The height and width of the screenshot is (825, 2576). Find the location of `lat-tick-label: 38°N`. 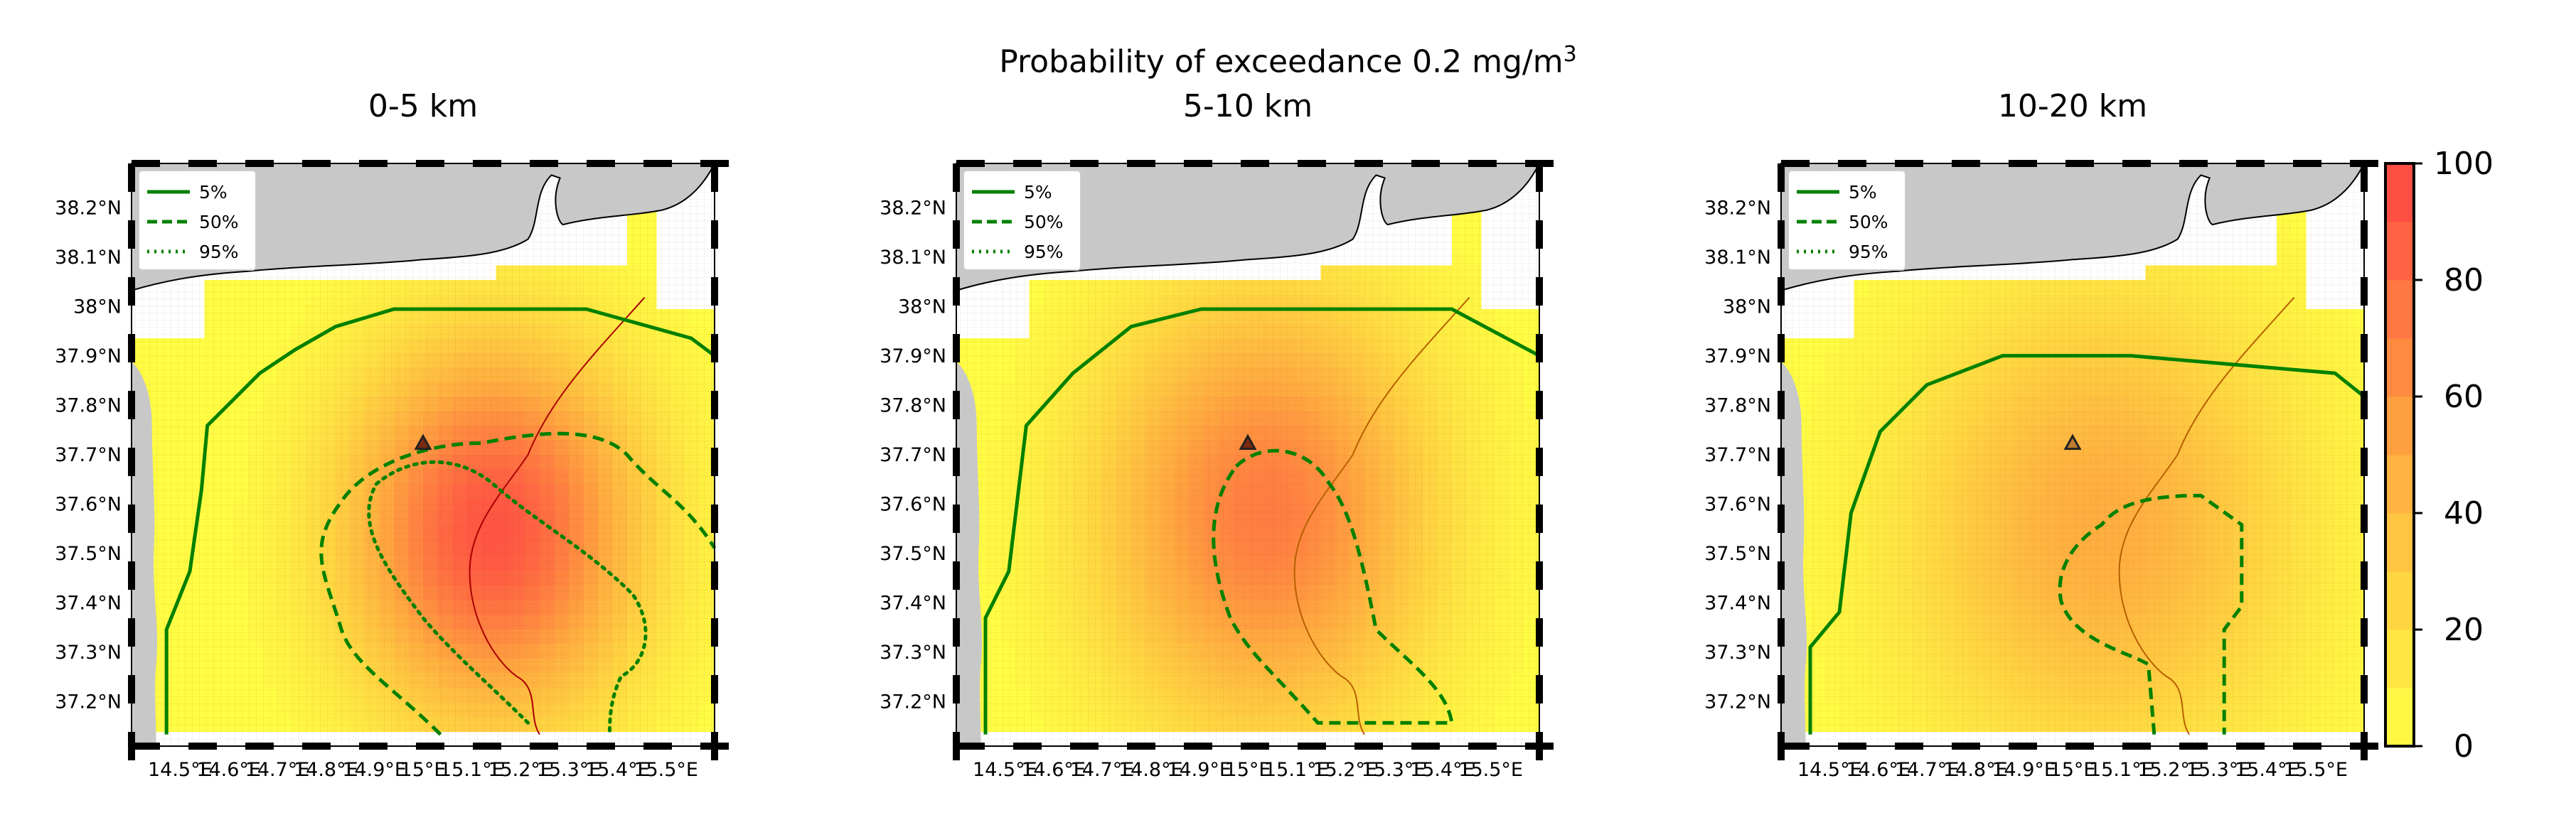

lat-tick-label: 38°N is located at coordinates (1747, 307).